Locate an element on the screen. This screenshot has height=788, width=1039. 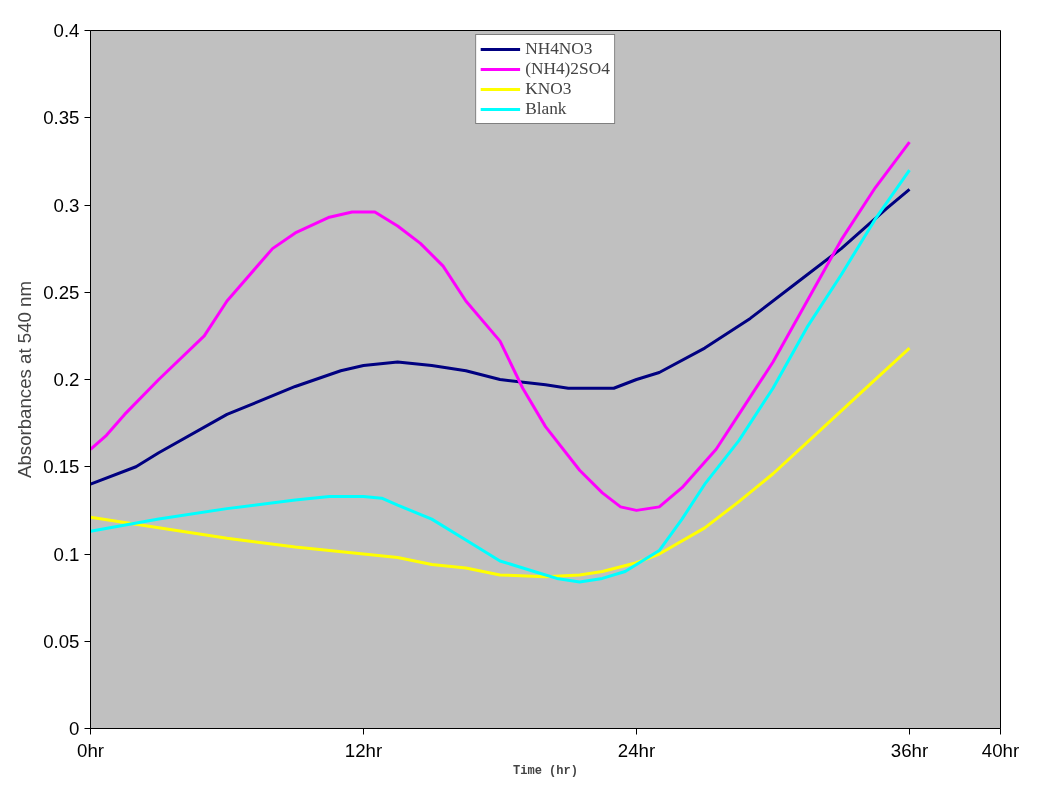
x-tick-label: 40hr is located at coordinates (1000, 750).